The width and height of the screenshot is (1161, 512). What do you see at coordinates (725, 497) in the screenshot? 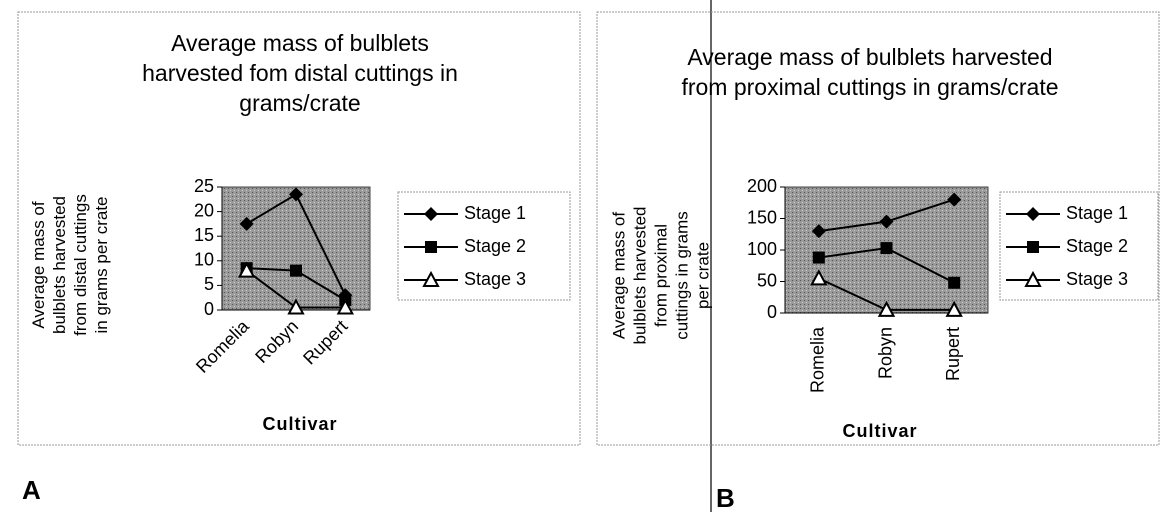
I see `panel-label: B` at bounding box center [725, 497].